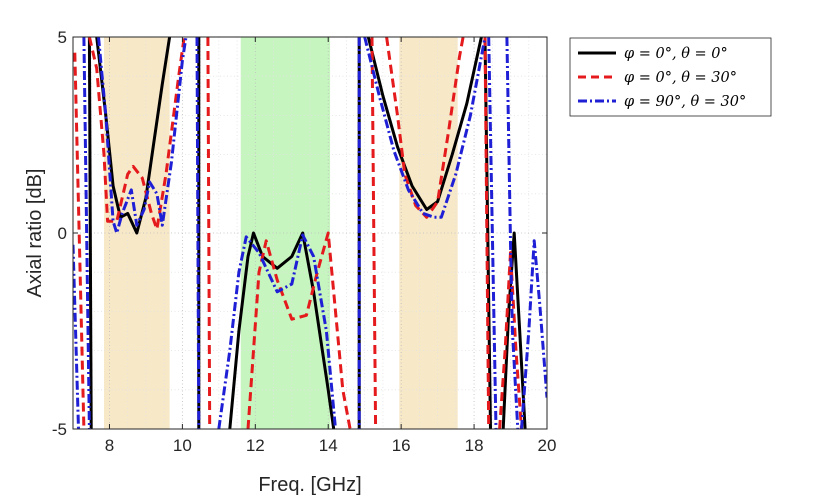  I want to click on x-tick-label: 10, so click(182, 445).